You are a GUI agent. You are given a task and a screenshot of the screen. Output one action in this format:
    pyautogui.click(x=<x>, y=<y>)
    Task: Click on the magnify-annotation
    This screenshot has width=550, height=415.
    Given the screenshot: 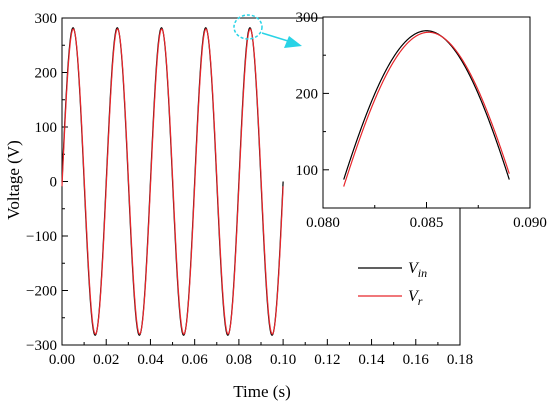 What is the action you would take?
    pyautogui.click(x=267, y=31)
    